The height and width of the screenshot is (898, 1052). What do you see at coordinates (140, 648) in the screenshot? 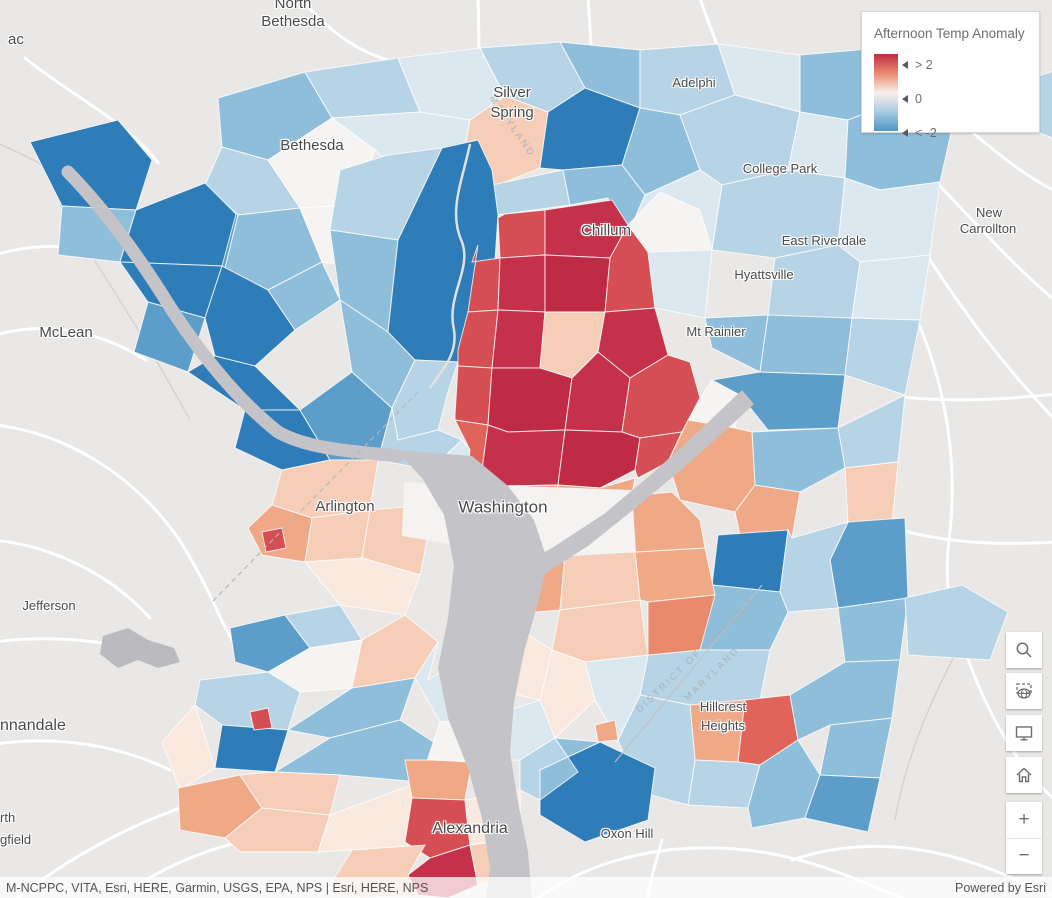
I see `lake` at bounding box center [140, 648].